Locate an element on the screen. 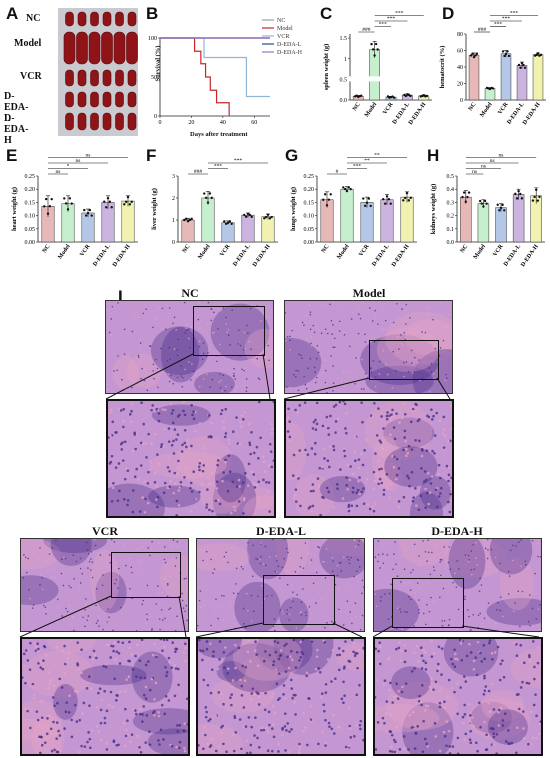 Image resolution: width=550 pixels, height=758 pixels. sig-label: ns is located at coordinates (501, 156).